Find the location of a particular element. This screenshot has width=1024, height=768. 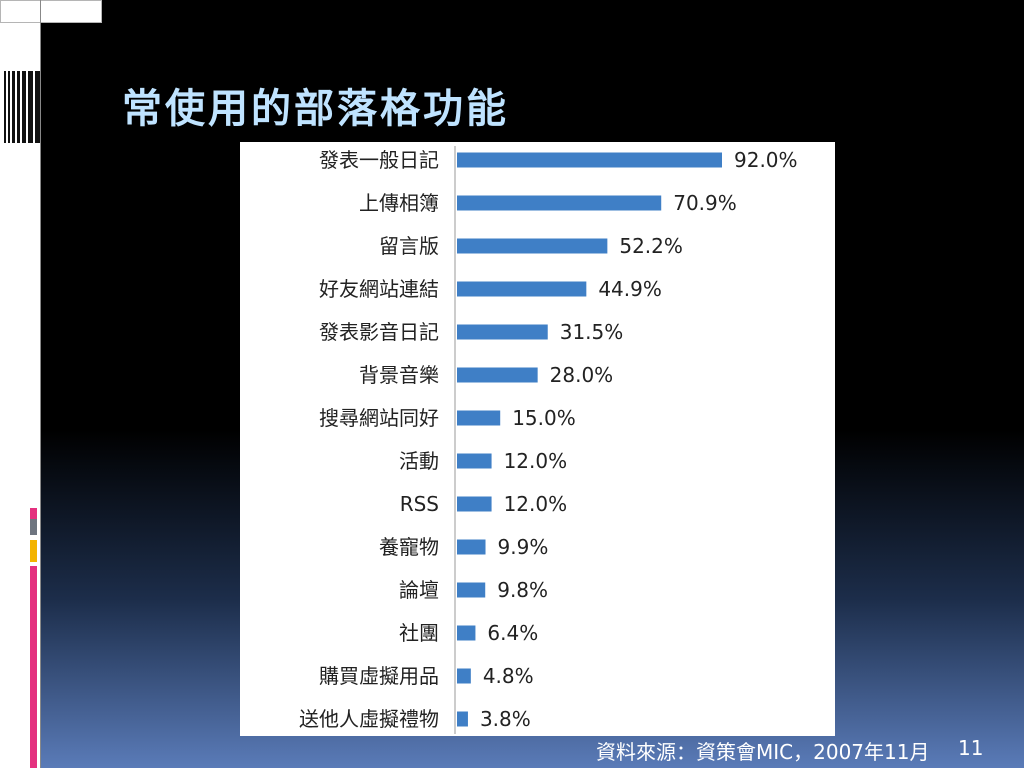

value-label: 92.0% is located at coordinates (766, 160).